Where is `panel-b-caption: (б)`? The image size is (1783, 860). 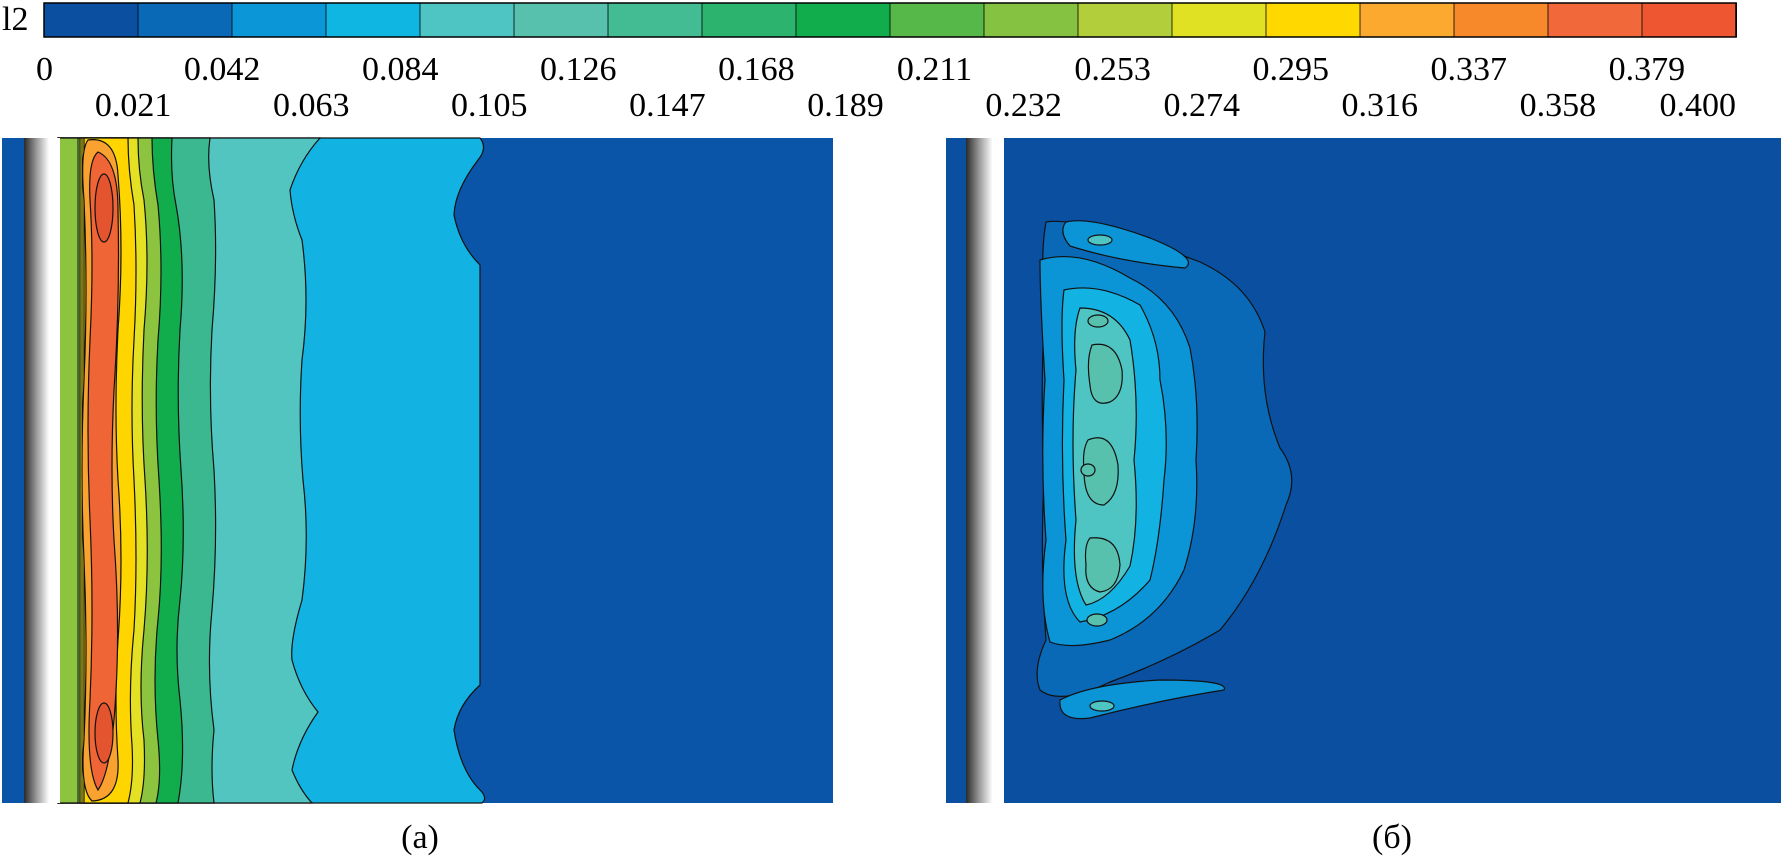
panel-b-caption: (б) is located at coordinates (1392, 837).